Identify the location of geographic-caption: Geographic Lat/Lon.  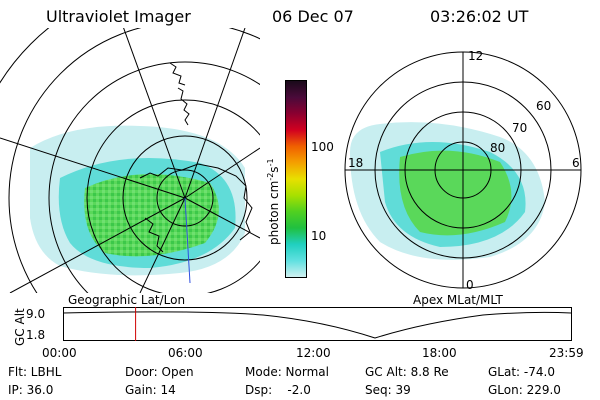
(127, 300).